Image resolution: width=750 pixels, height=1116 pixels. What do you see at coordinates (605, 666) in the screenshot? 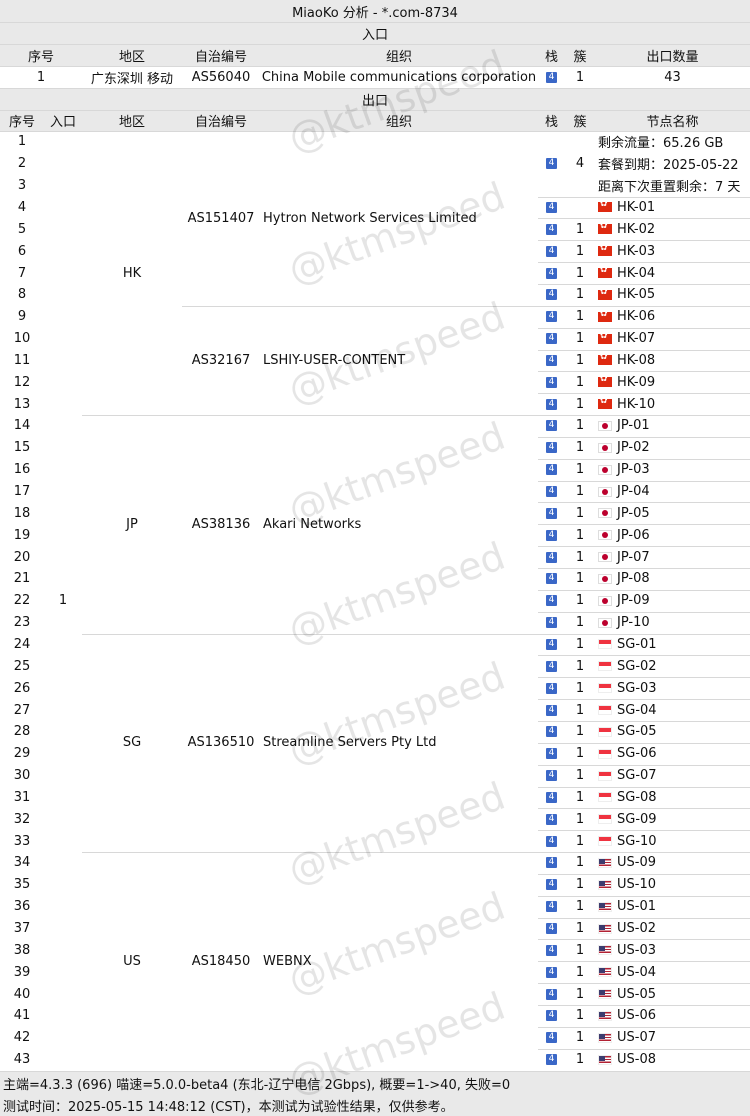
I see `sg-flag-icon` at bounding box center [605, 666].